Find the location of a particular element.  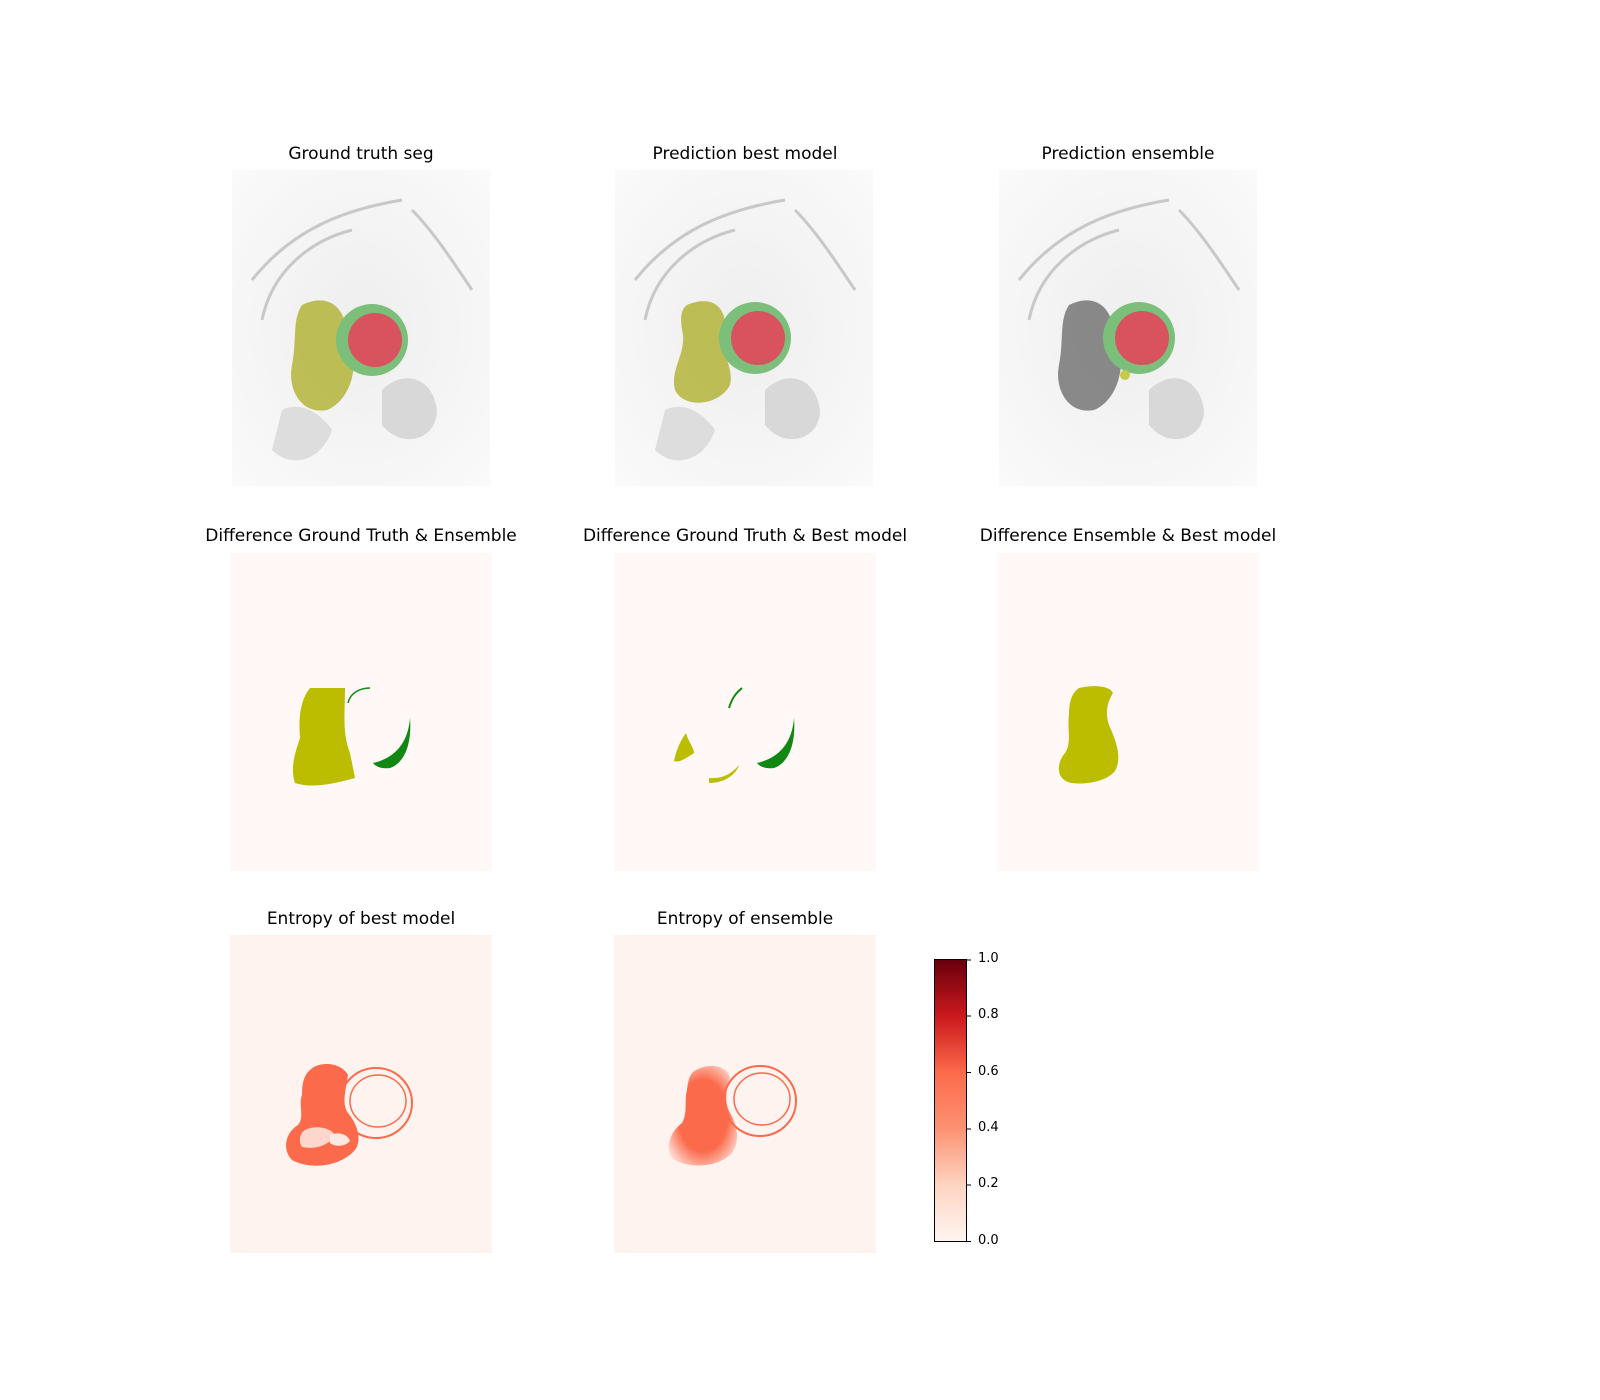

panel-title-diff-gt-ensemble: Difference Ground Truth & Ensemble is located at coordinates (361, 536).